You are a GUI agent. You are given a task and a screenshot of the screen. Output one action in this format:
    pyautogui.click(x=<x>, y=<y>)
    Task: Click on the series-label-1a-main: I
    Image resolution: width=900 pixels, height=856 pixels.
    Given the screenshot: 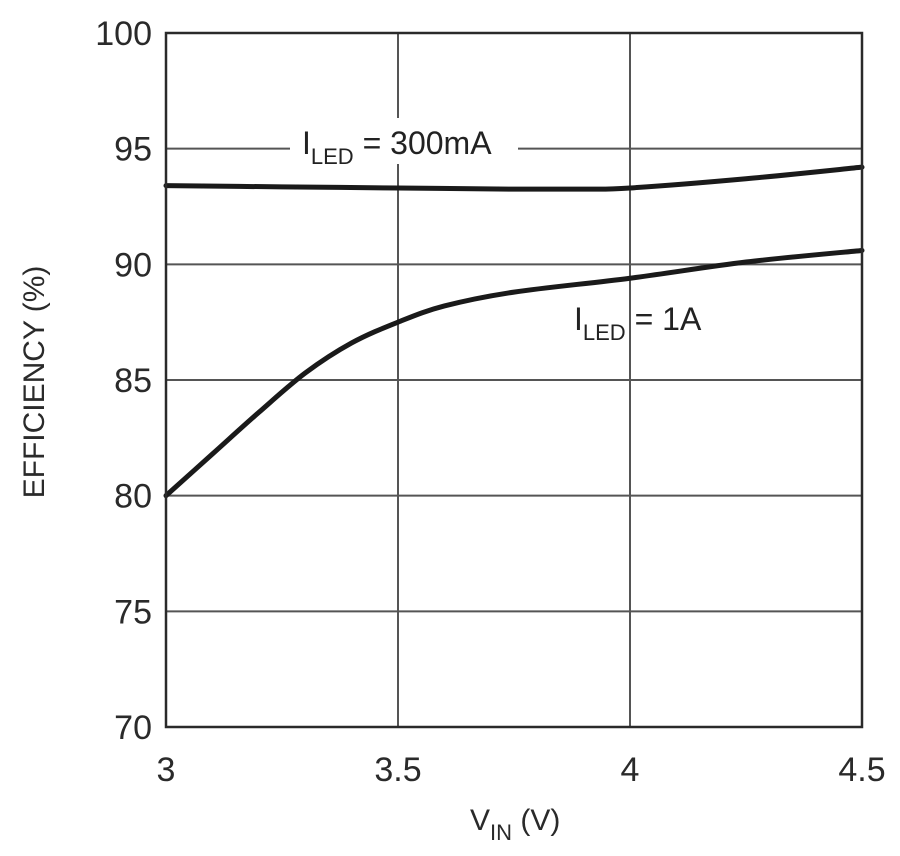 What is the action you would take?
    pyautogui.click(x=578, y=319)
    